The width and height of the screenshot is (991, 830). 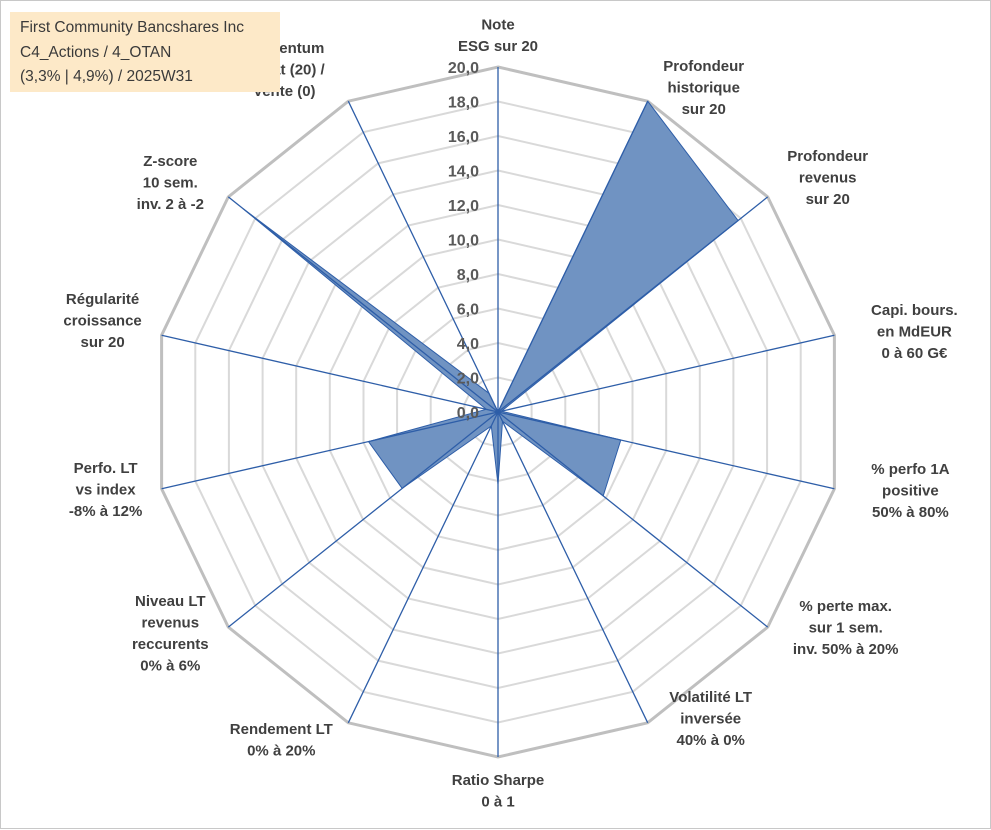 I want to click on axis-label-11: Régularité croissance sur 20, so click(x=102, y=321).